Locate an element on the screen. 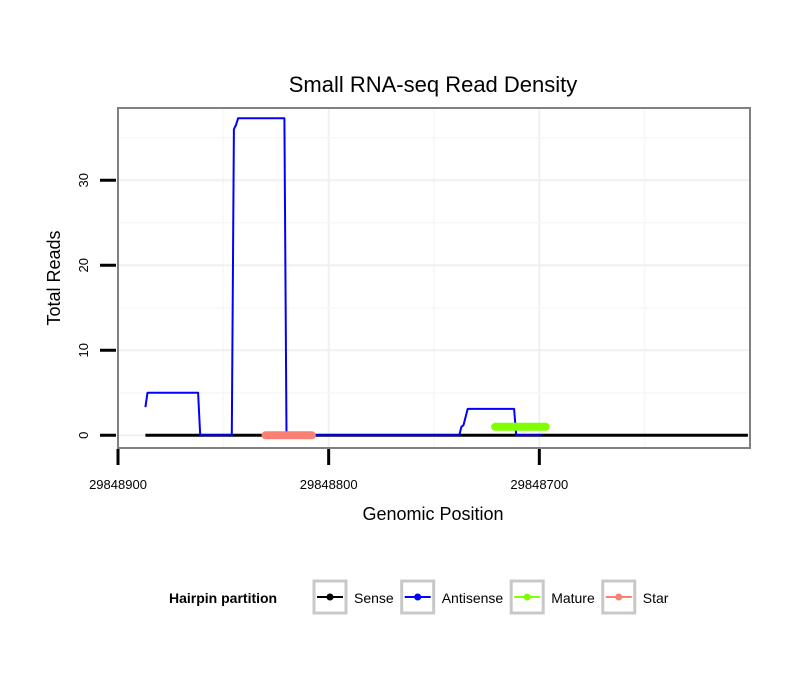  legend-key-sense-point is located at coordinates (330, 597).